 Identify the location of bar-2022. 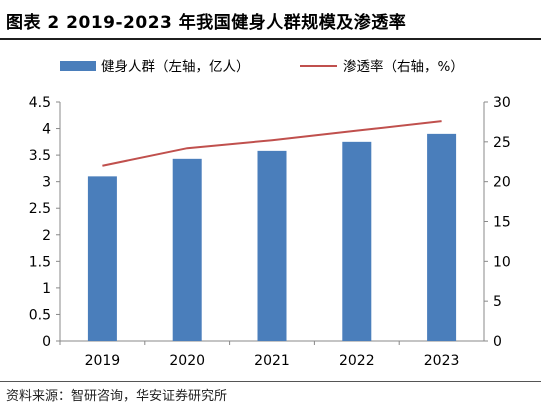
(357, 241).